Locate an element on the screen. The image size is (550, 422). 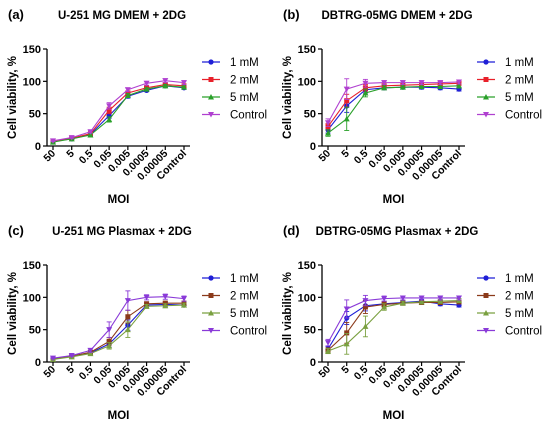
x-axis-label: MOI is located at coordinates (119, 200).